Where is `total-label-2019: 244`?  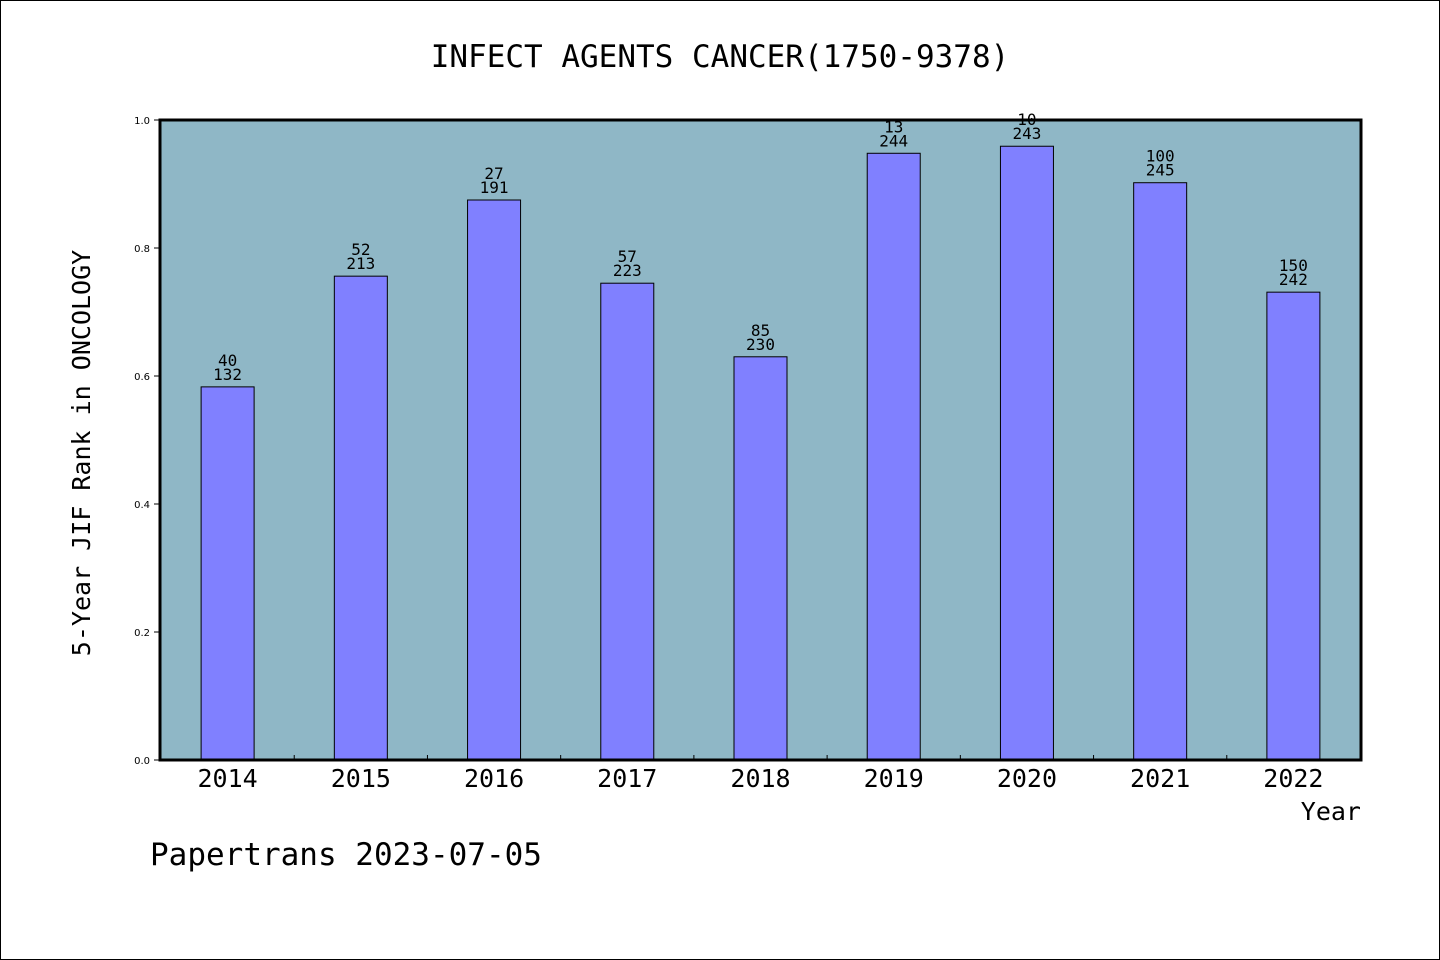
total-label-2019: 244 is located at coordinates (893, 140).